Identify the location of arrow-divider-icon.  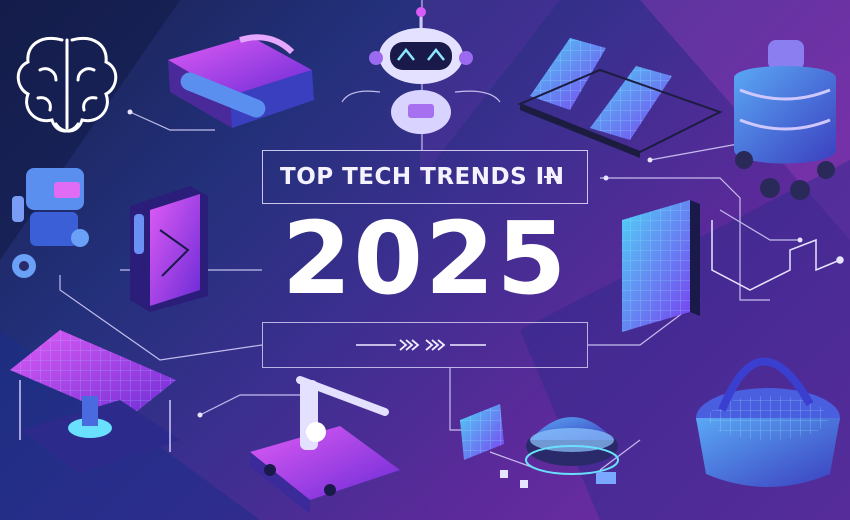
(421, 345).